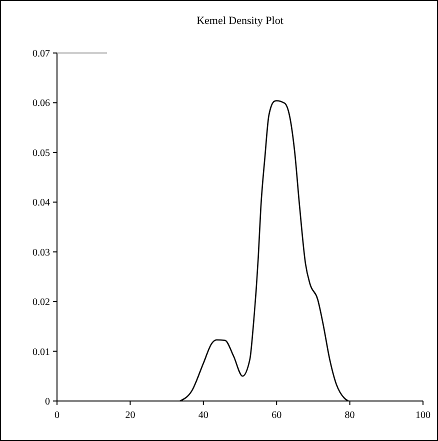 Image resolution: width=438 pixels, height=441 pixels. I want to click on y-tick-label: 0.01, so click(41, 352).